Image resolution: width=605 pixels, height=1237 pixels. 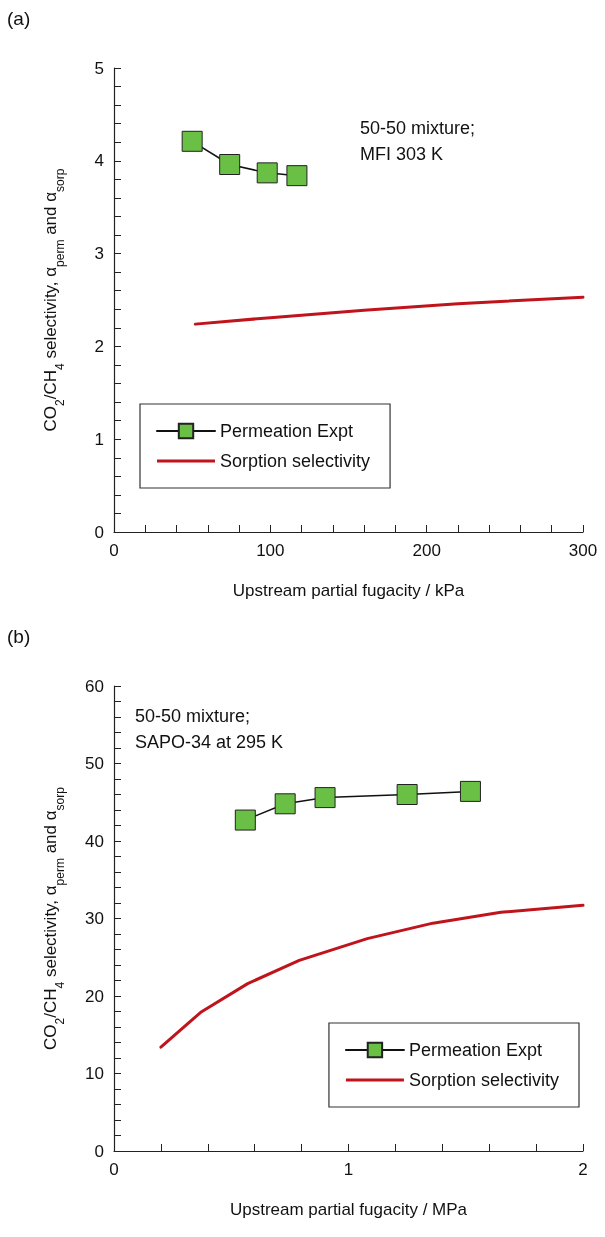 What do you see at coordinates (19, 636) in the screenshot?
I see `chart-title: (b)` at bounding box center [19, 636].